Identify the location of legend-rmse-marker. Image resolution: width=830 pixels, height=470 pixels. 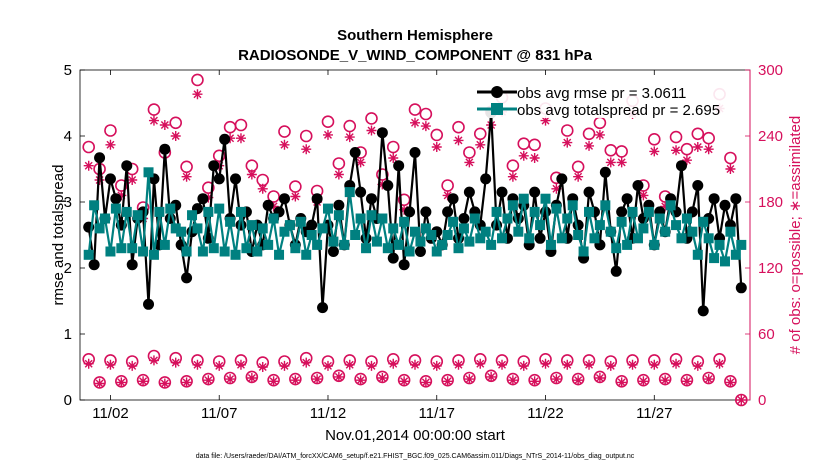
(497, 92).